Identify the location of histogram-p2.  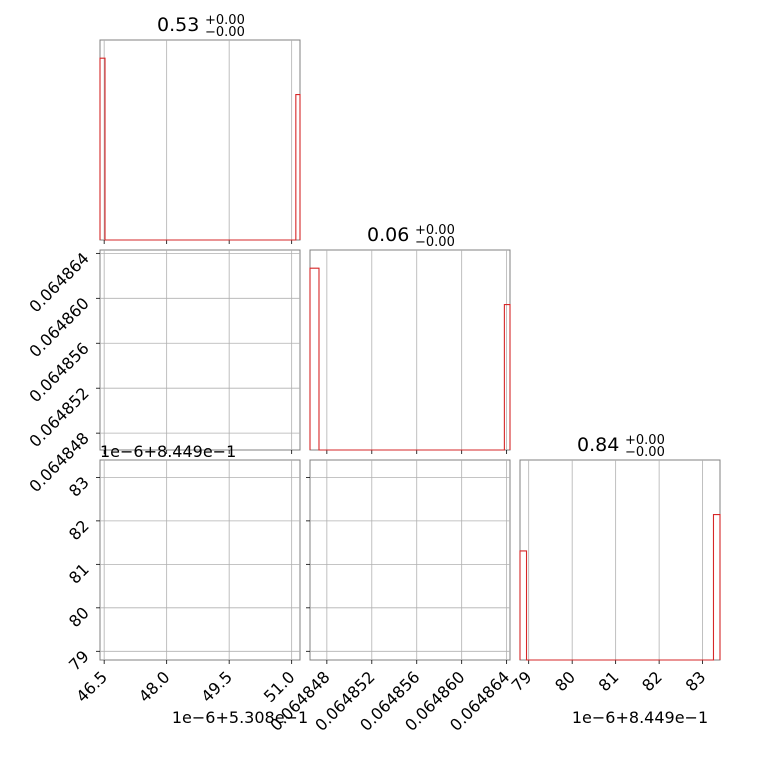
(620, 587).